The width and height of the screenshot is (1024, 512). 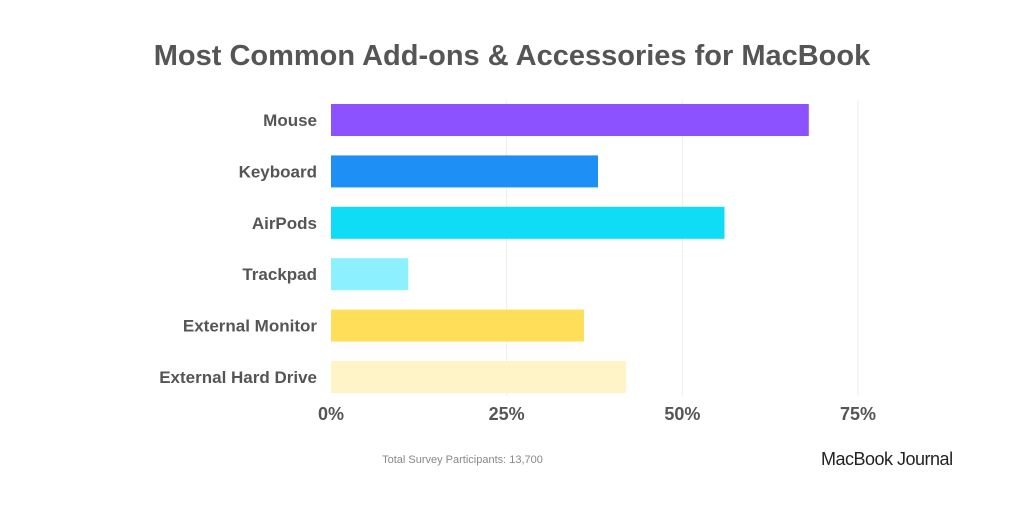 I want to click on category-label: External Monitor, so click(x=250, y=326).